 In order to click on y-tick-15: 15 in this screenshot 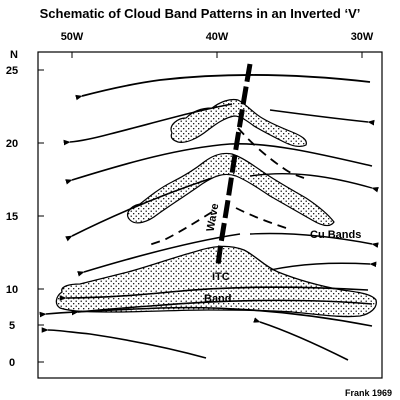, I will do `click(12, 217)`.